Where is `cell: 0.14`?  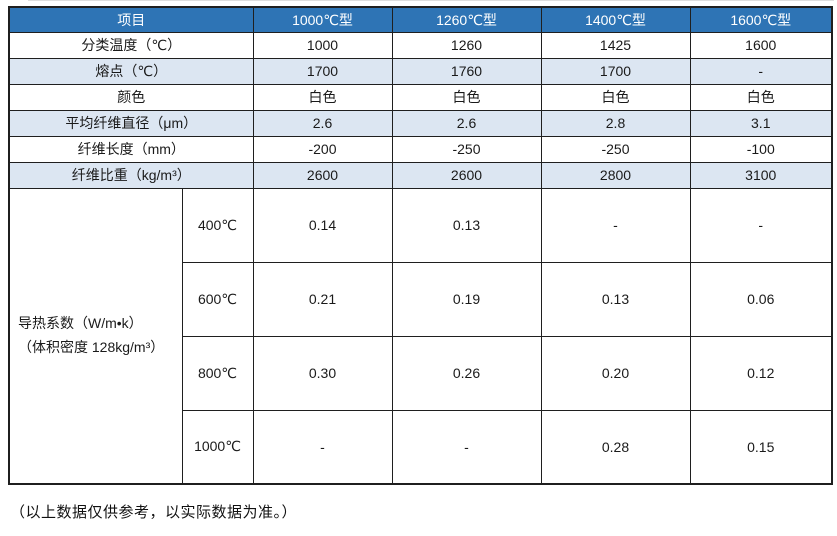 cell: 0.14 is located at coordinates (322, 225).